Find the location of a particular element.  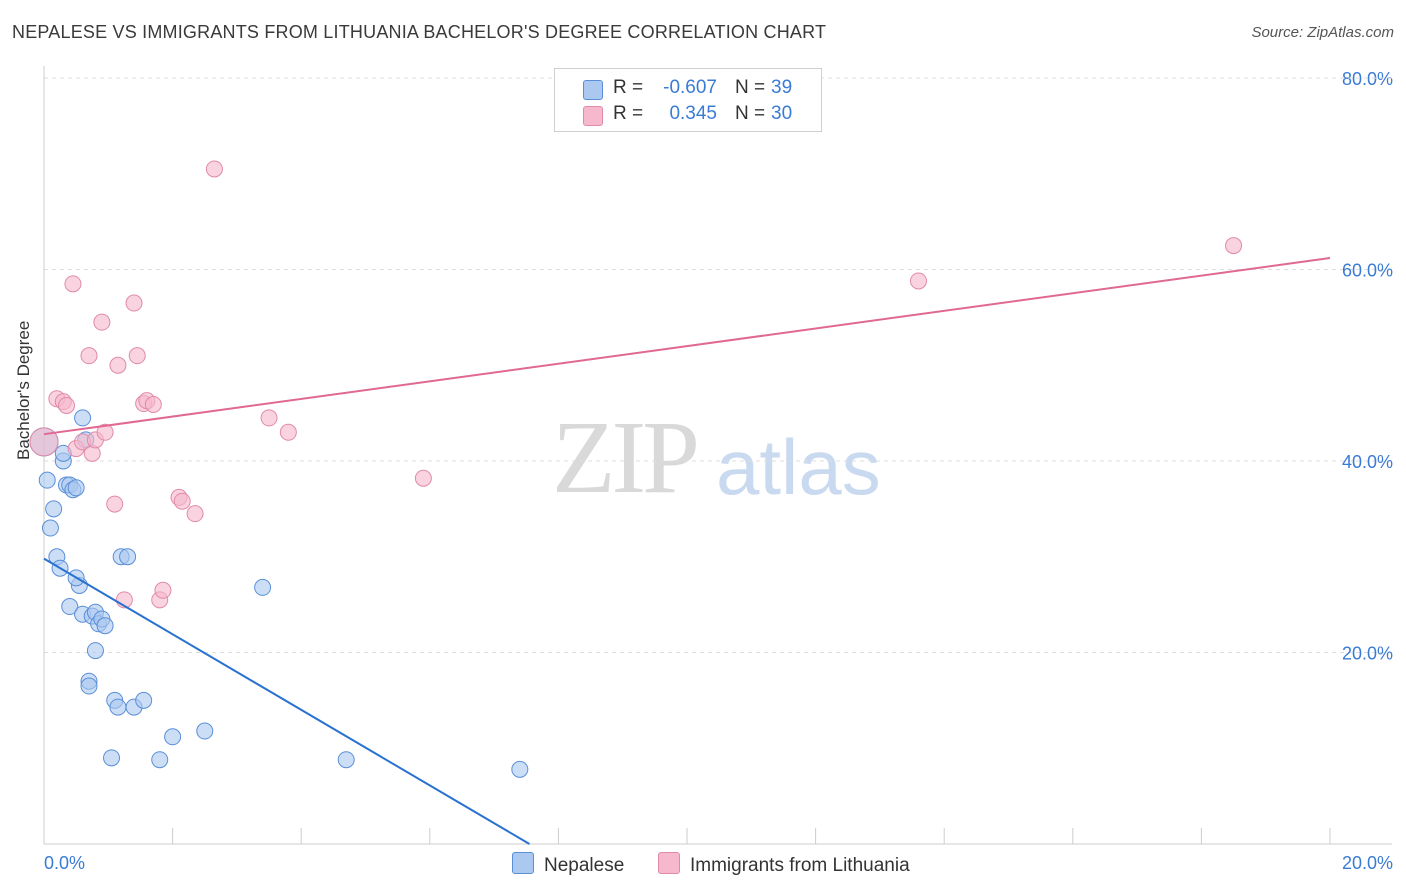

y-tick-label: 20.0% is located at coordinates (1367, 654).